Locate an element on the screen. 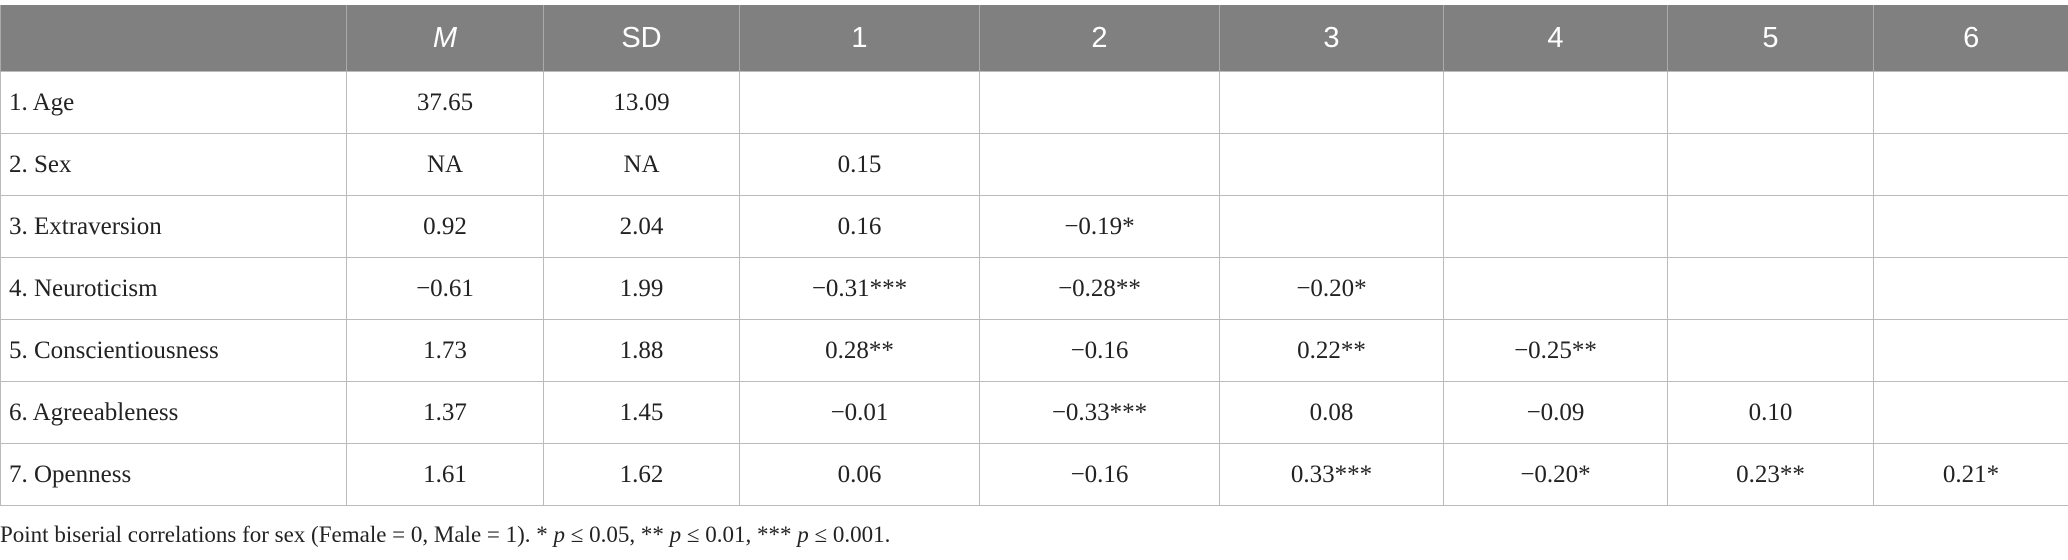 The height and width of the screenshot is (560, 2068). table-cell: 1.99 is located at coordinates (641, 288).